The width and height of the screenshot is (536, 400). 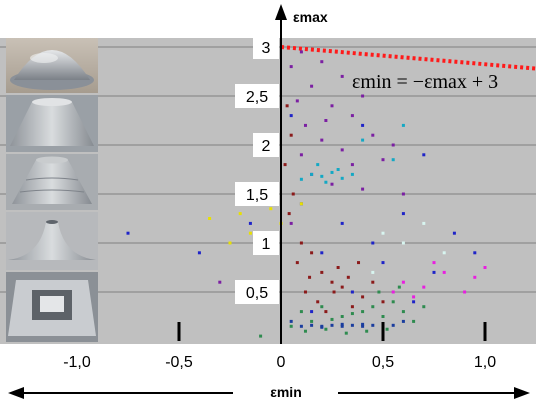 I want to click on dome-sample-image, so click(x=52, y=65).